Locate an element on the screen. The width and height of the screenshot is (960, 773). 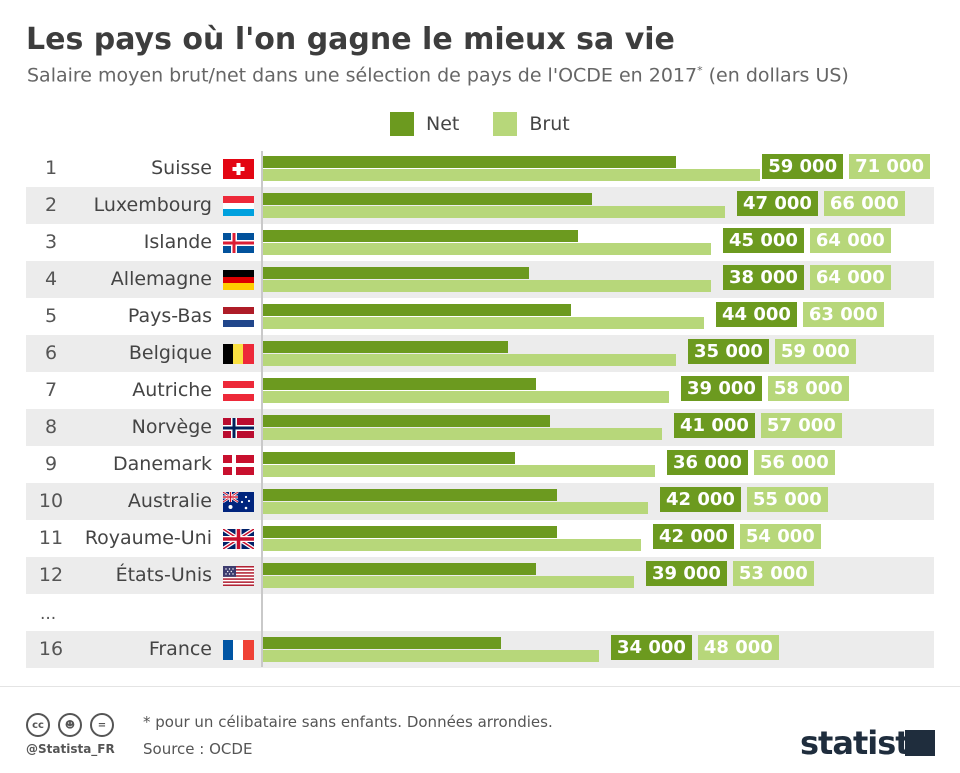
flag-icon-lu is located at coordinates (238, 206).